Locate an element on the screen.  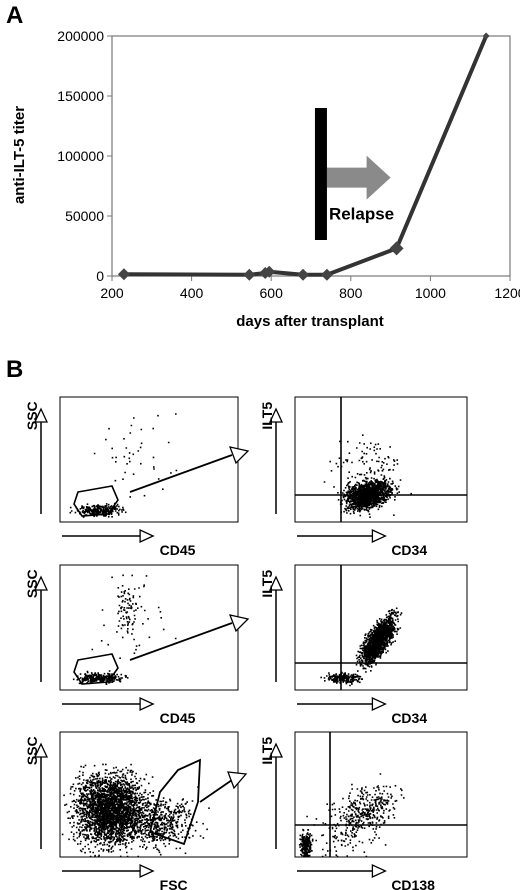
y-tick-label: 200000 is located at coordinates (80, 36).